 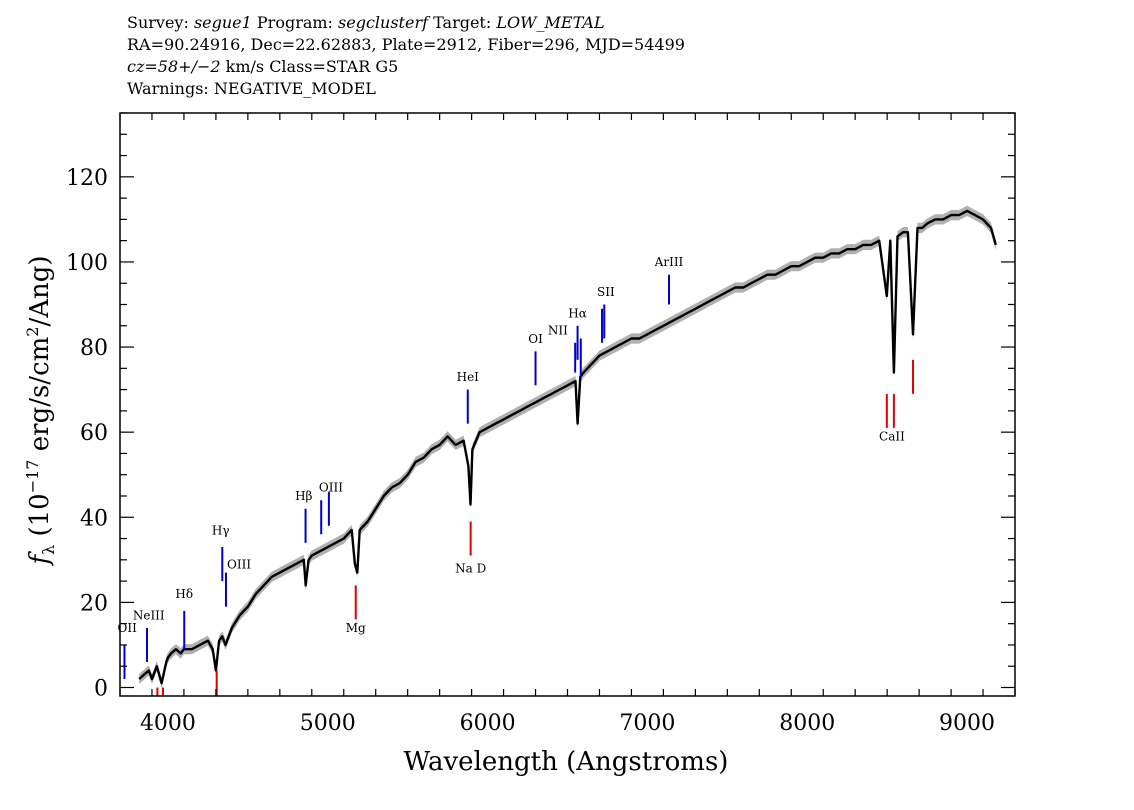 What do you see at coordinates (550, 22) in the screenshot?
I see `header-survey-part: LOW_METAL` at bounding box center [550, 22].